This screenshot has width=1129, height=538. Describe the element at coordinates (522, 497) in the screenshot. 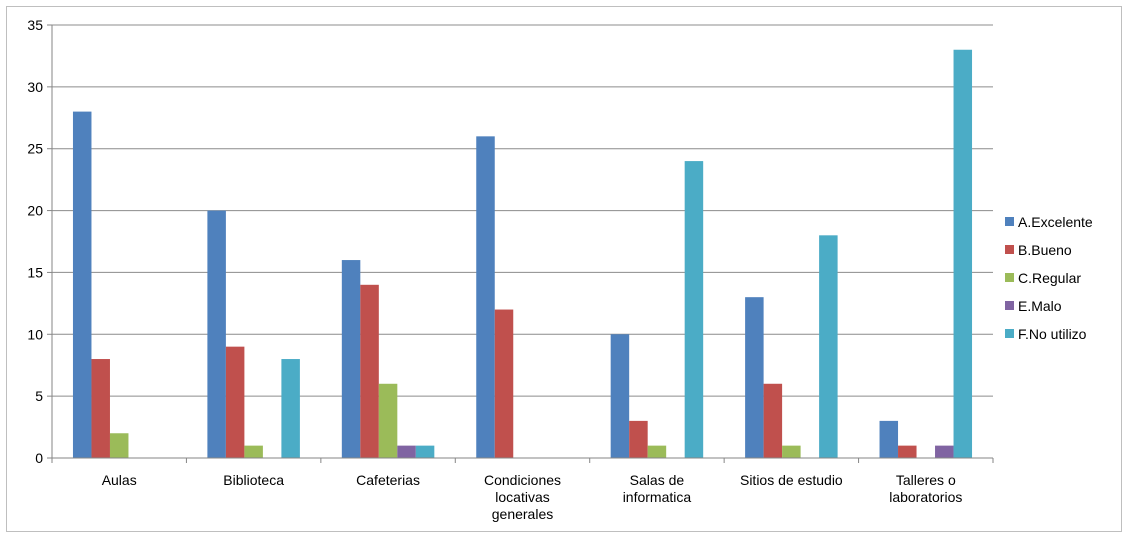

I see `x-category-label: locativas` at that location.